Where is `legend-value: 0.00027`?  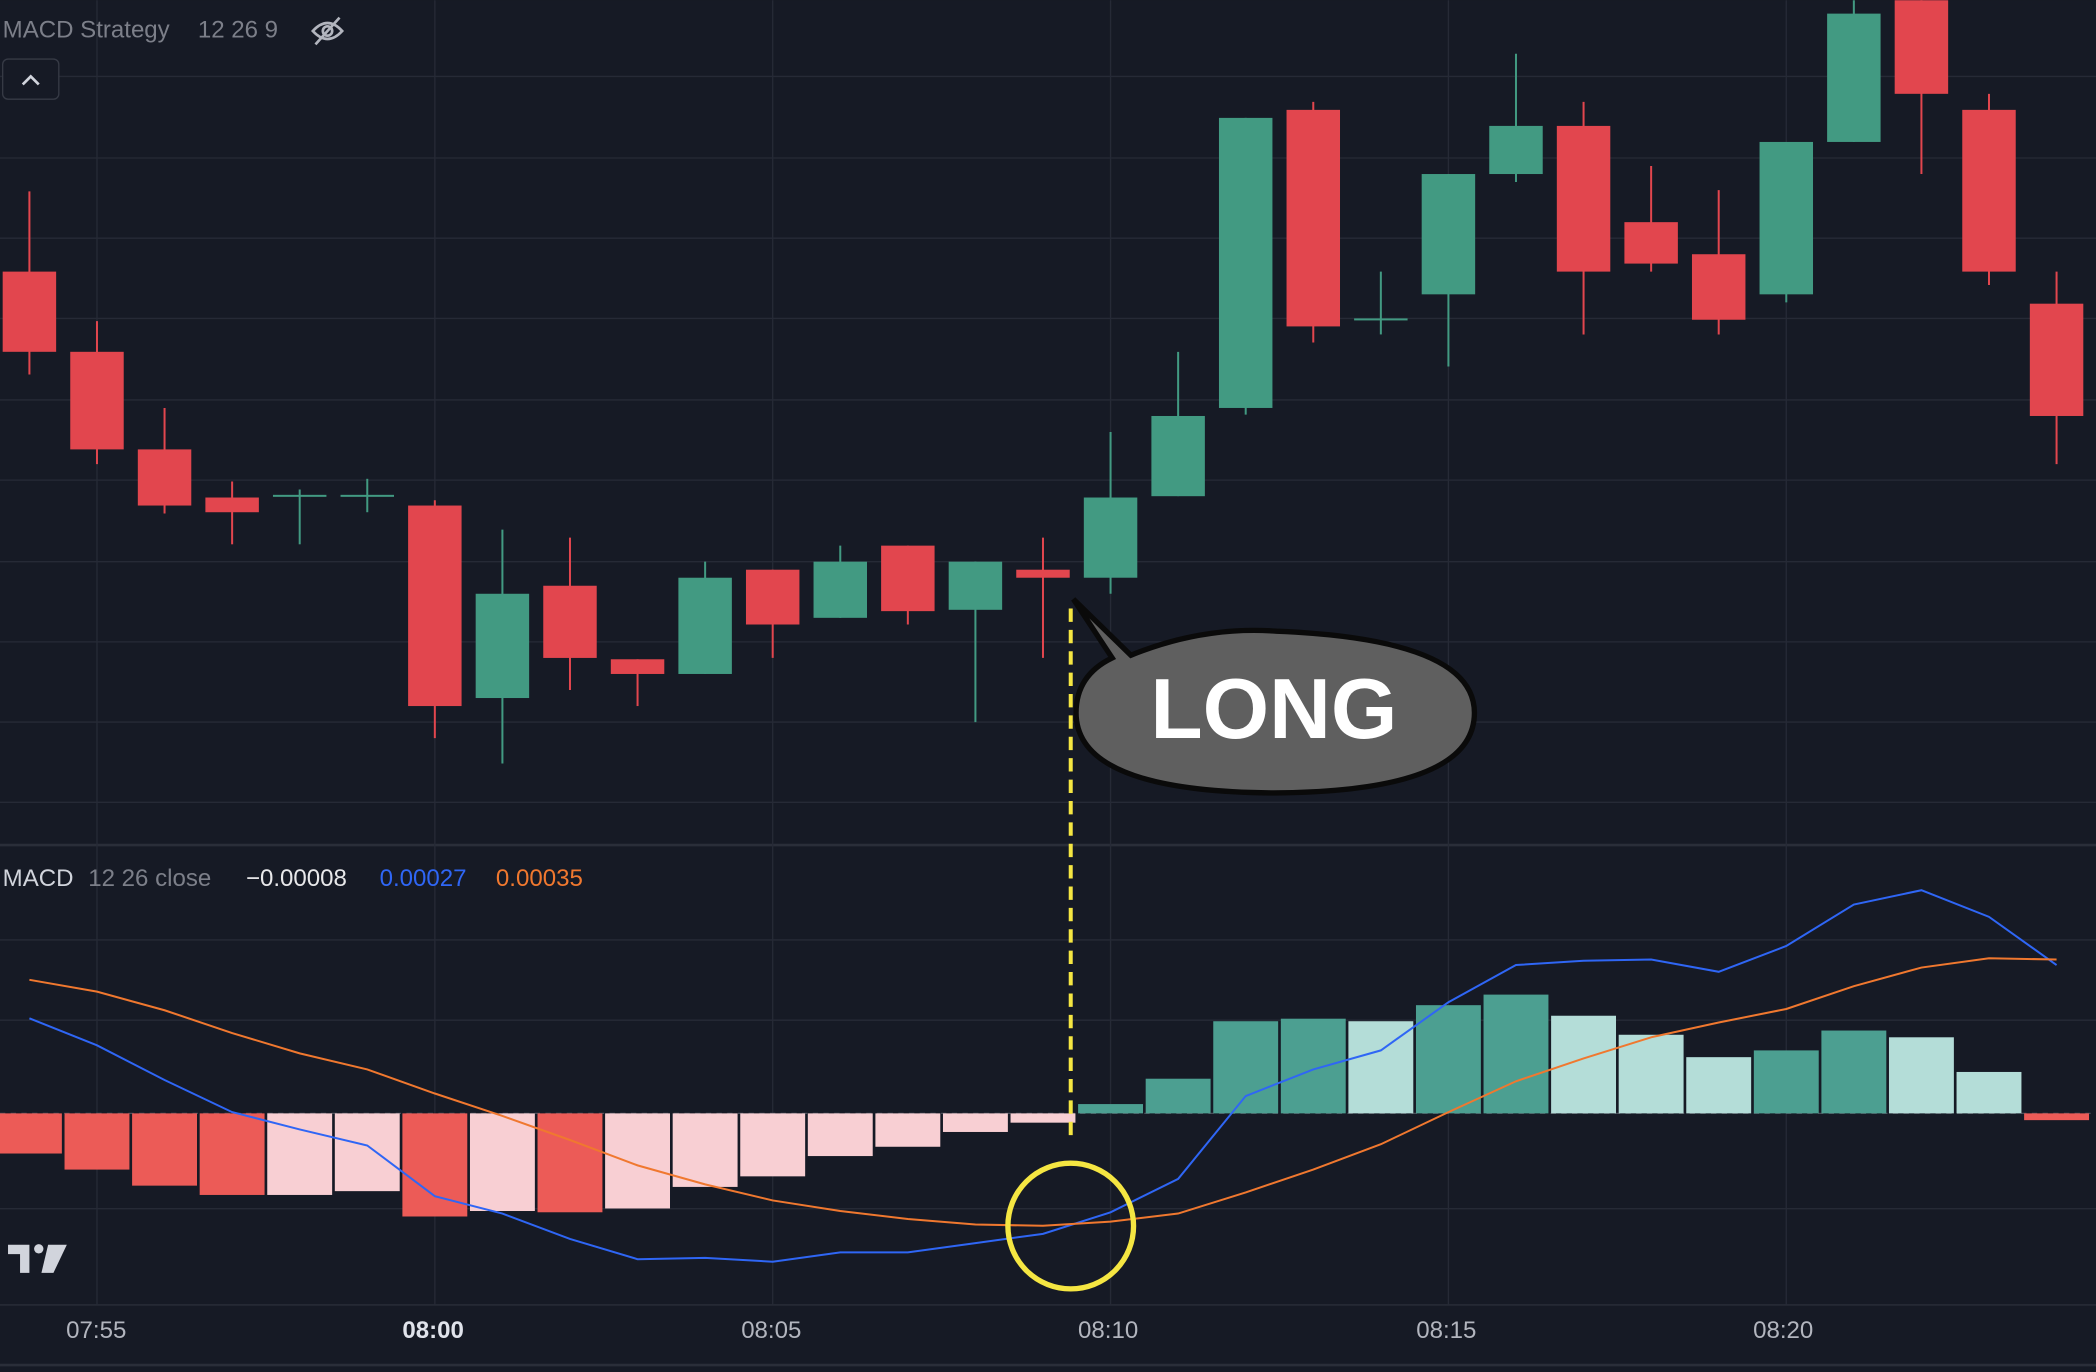 legend-value: 0.00027 is located at coordinates (423, 878).